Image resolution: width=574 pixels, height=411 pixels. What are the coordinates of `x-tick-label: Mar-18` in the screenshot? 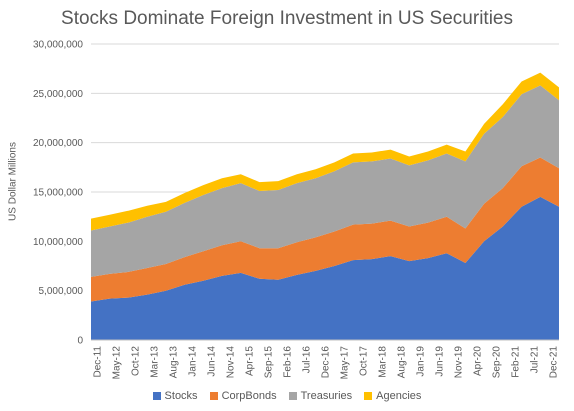 It's located at (383, 362).